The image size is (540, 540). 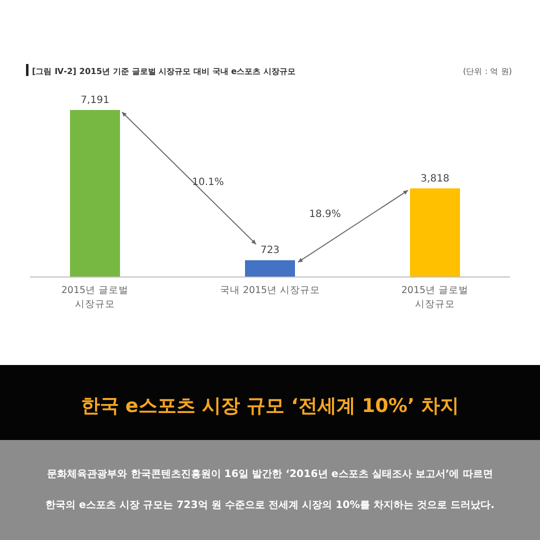 What do you see at coordinates (487, 71) in the screenshot?
I see `text: (단위 : 억 원)` at bounding box center [487, 71].